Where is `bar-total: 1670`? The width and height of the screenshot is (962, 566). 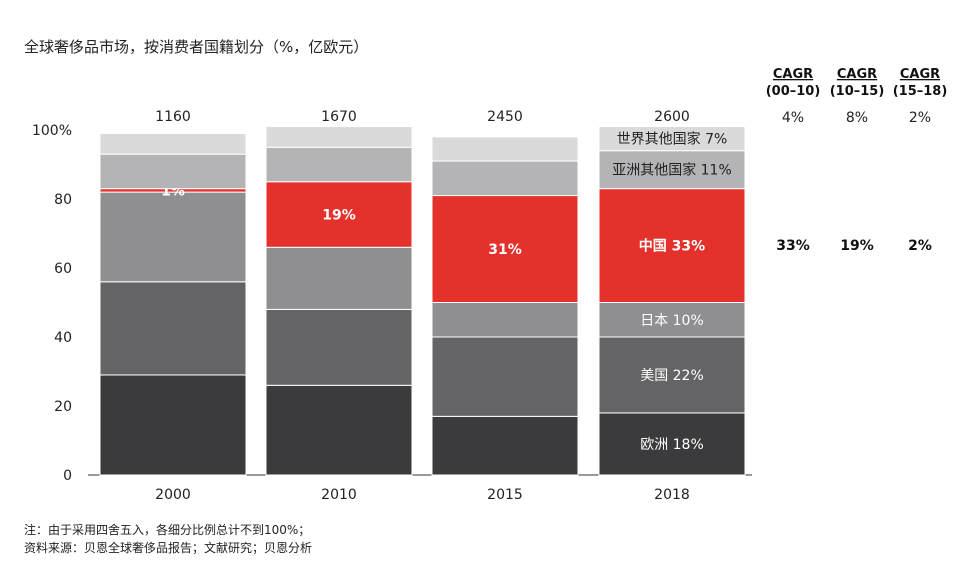 bar-total: 1670 is located at coordinates (339, 117).